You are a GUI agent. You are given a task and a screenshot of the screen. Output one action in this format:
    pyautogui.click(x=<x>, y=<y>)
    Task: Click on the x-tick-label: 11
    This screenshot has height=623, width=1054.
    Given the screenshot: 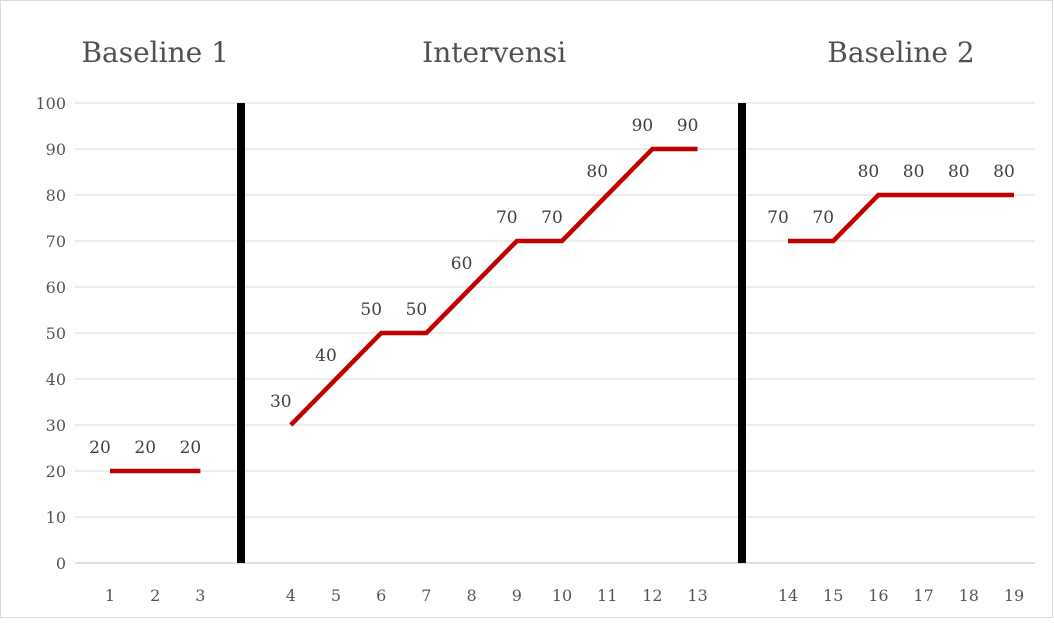 What is the action you would take?
    pyautogui.click(x=607, y=595)
    